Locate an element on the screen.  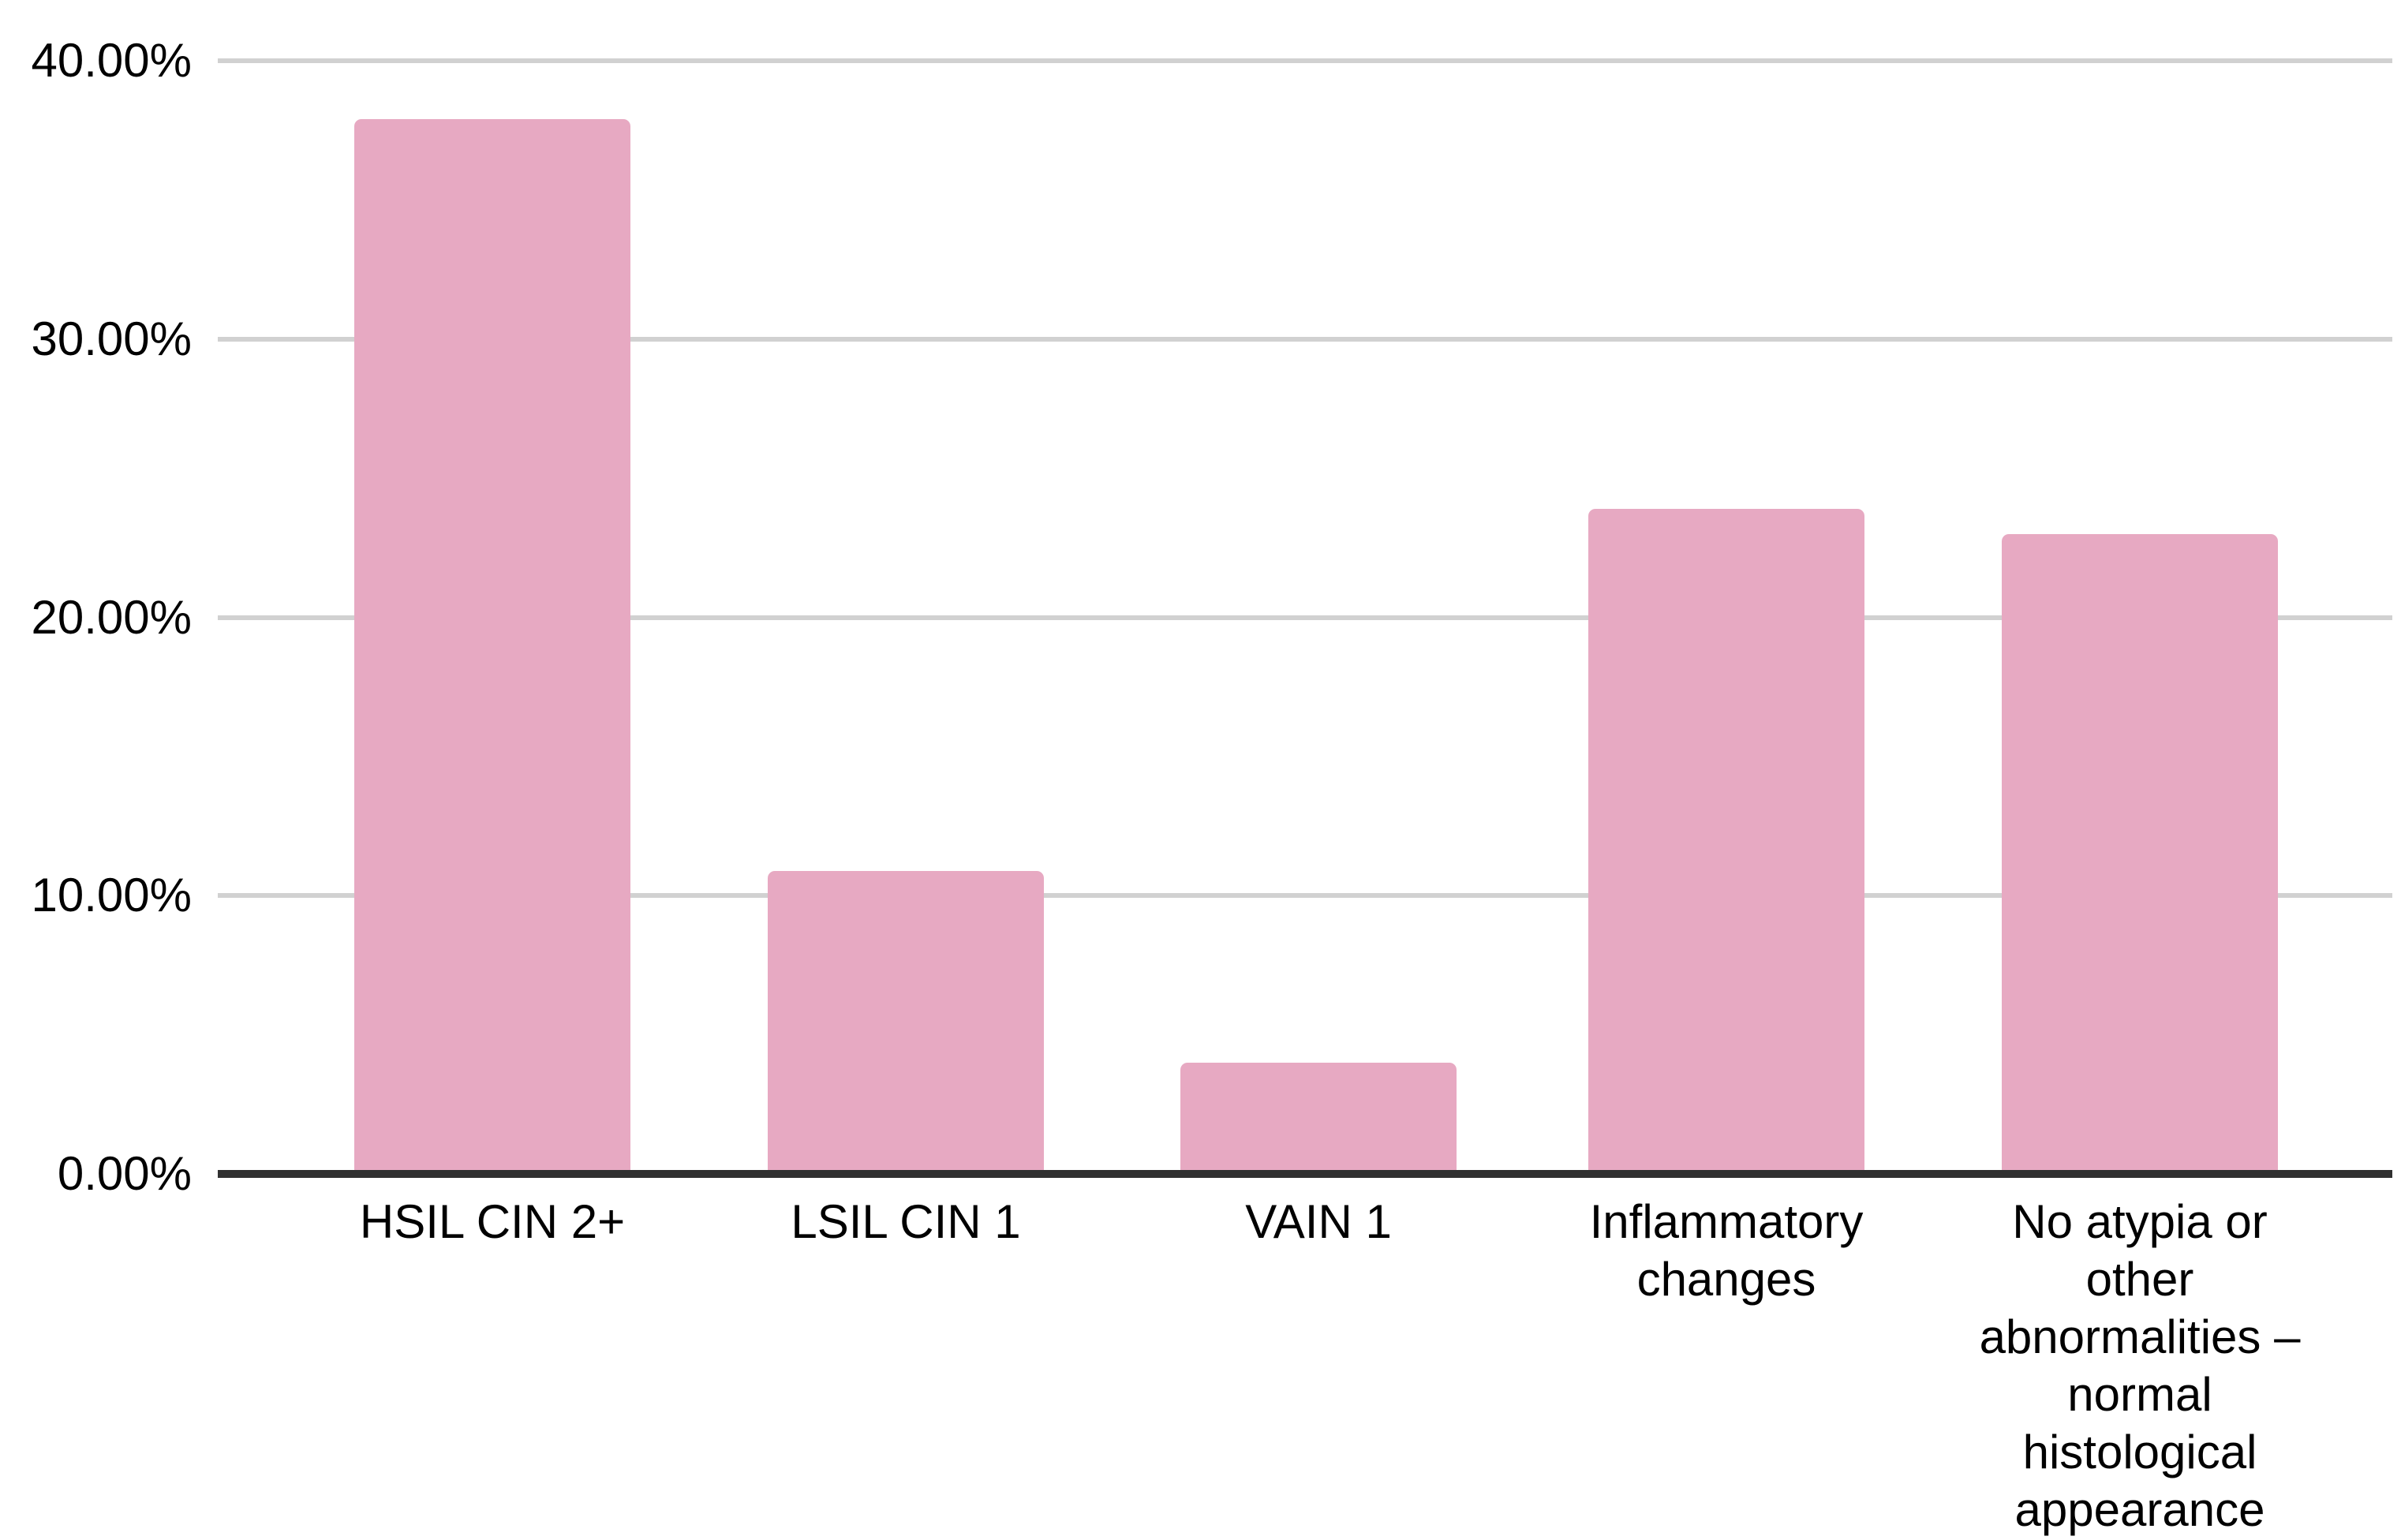
y-tick-label-10: 10.00% is located at coordinates (112, 895).